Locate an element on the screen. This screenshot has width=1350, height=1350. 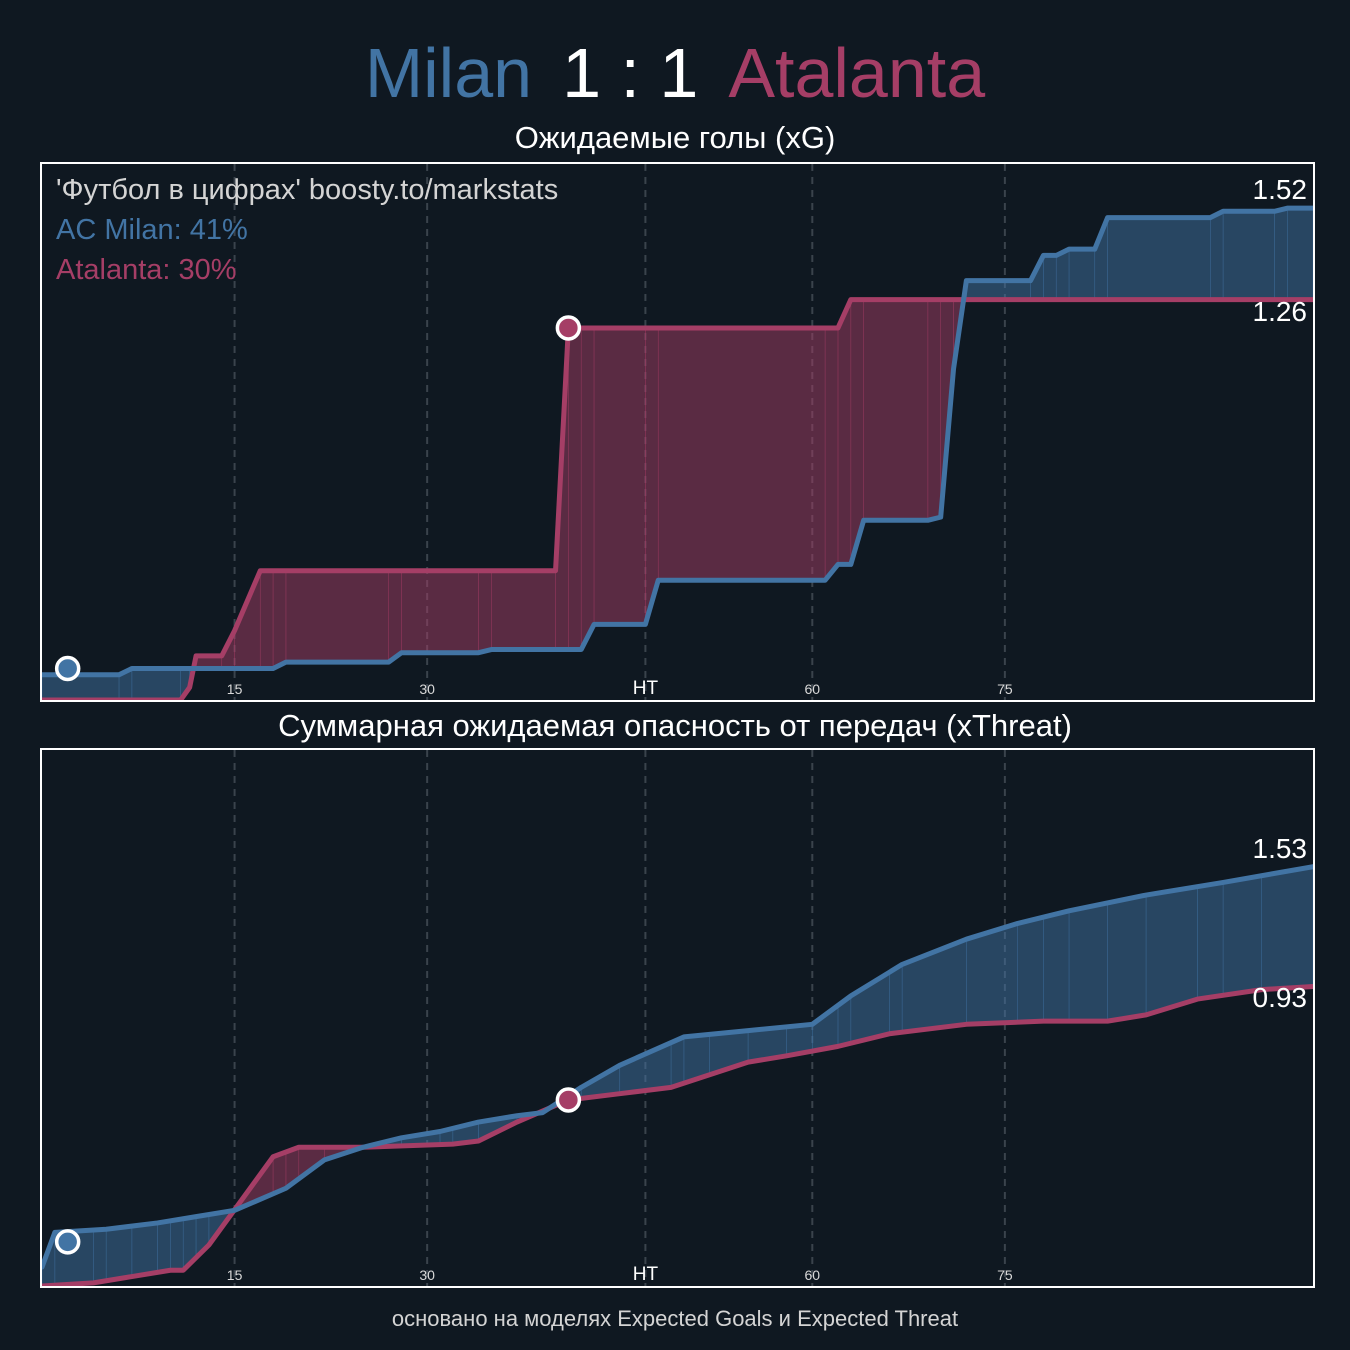
home-win-probability: AC Milan: 41% is located at coordinates (152, 230).